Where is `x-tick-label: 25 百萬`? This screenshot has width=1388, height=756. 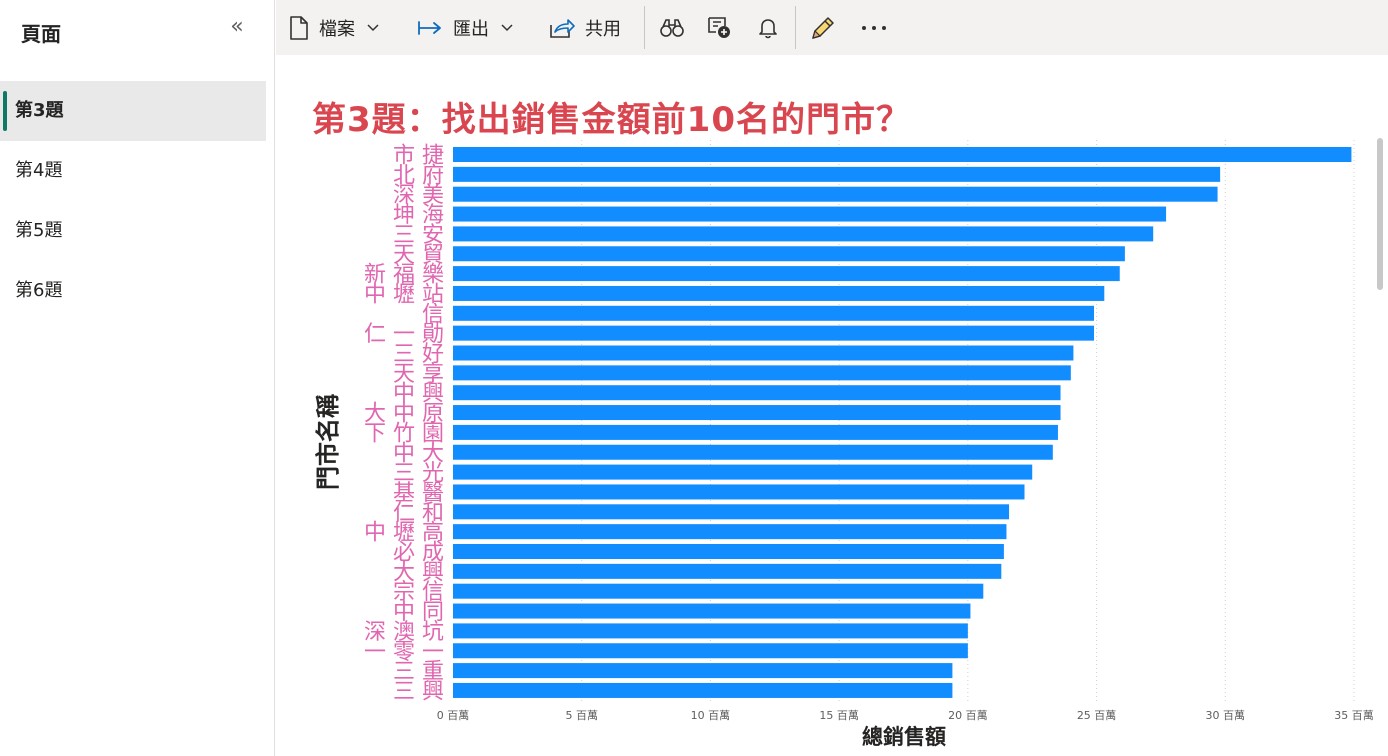
x-tick-label: 25 百萬 is located at coordinates (1097, 715).